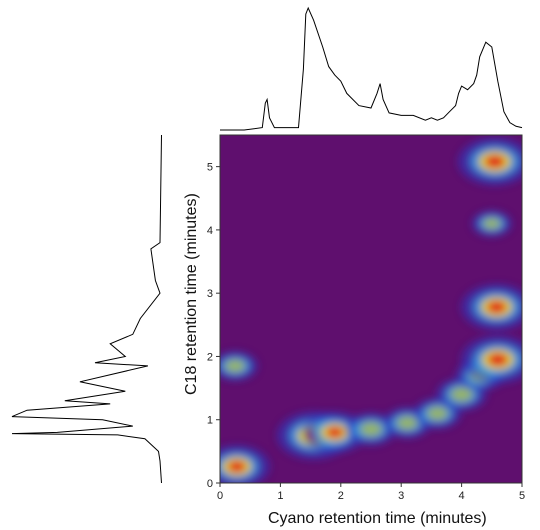 The height and width of the screenshot is (530, 540). I want to click on y-tick-label-2: 2, so click(210, 357).